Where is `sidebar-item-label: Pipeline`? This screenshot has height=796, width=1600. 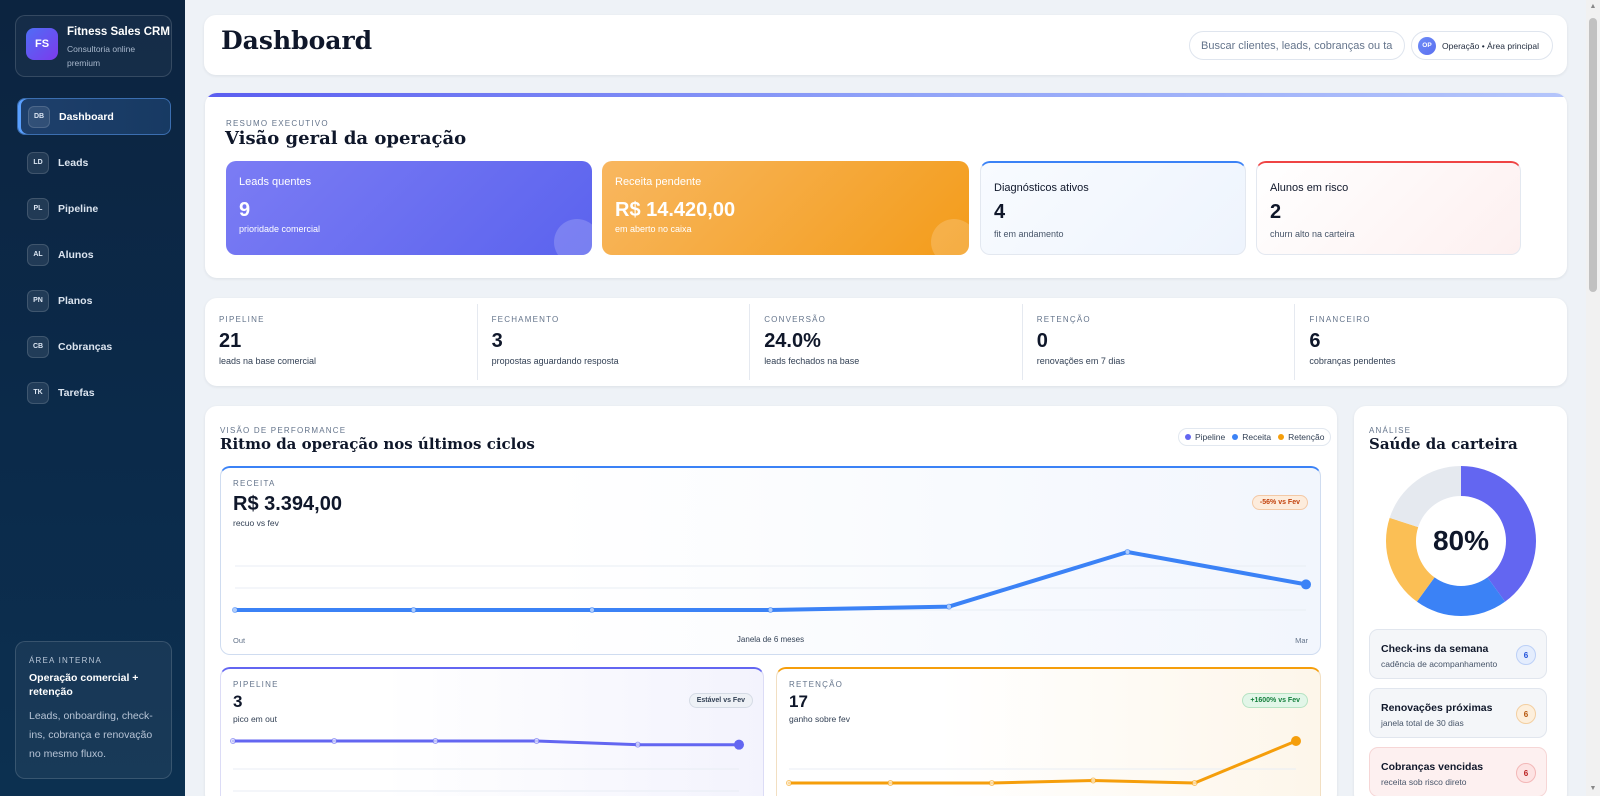 sidebar-item-label: Pipeline is located at coordinates (78, 208).